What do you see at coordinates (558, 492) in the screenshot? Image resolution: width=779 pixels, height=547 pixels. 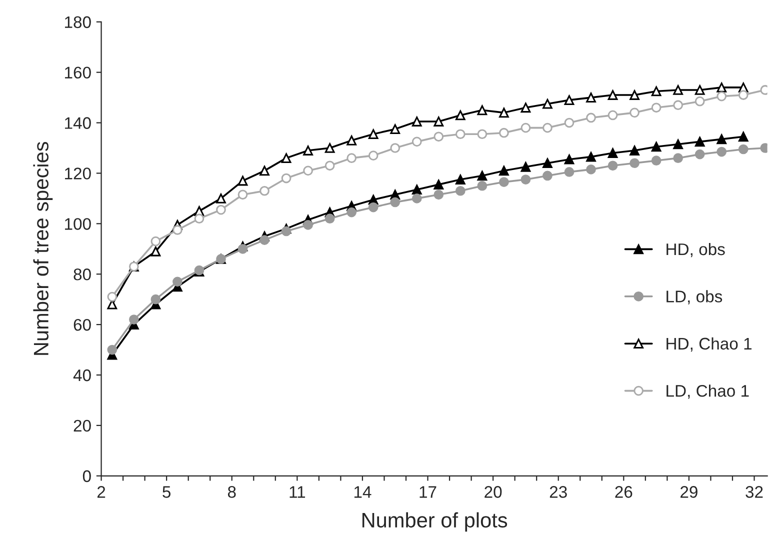 I see `x-tick-label: 23` at bounding box center [558, 492].